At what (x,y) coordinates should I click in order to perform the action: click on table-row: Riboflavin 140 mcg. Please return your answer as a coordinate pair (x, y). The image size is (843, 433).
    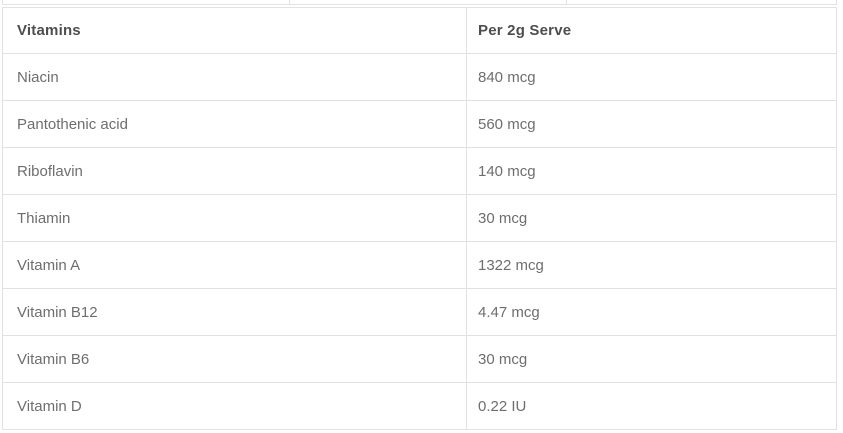
    Looking at the image, I should click on (419, 171).